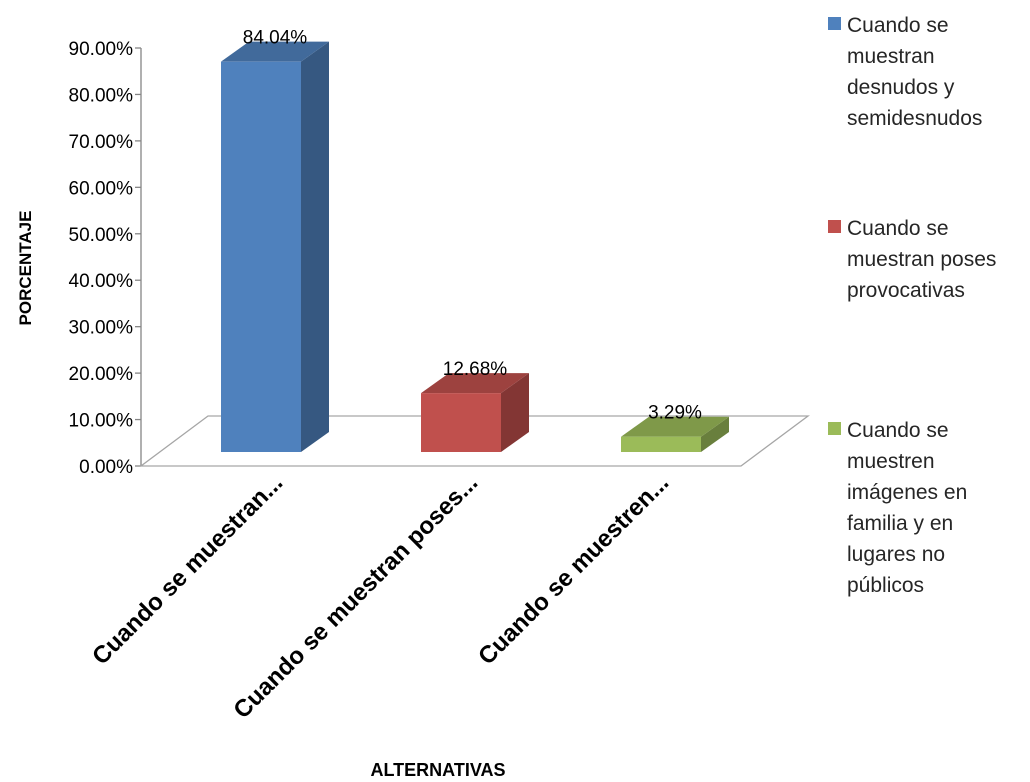  What do you see at coordinates (101, 188) in the screenshot?
I see `y-tick-label: 60.00%` at bounding box center [101, 188].